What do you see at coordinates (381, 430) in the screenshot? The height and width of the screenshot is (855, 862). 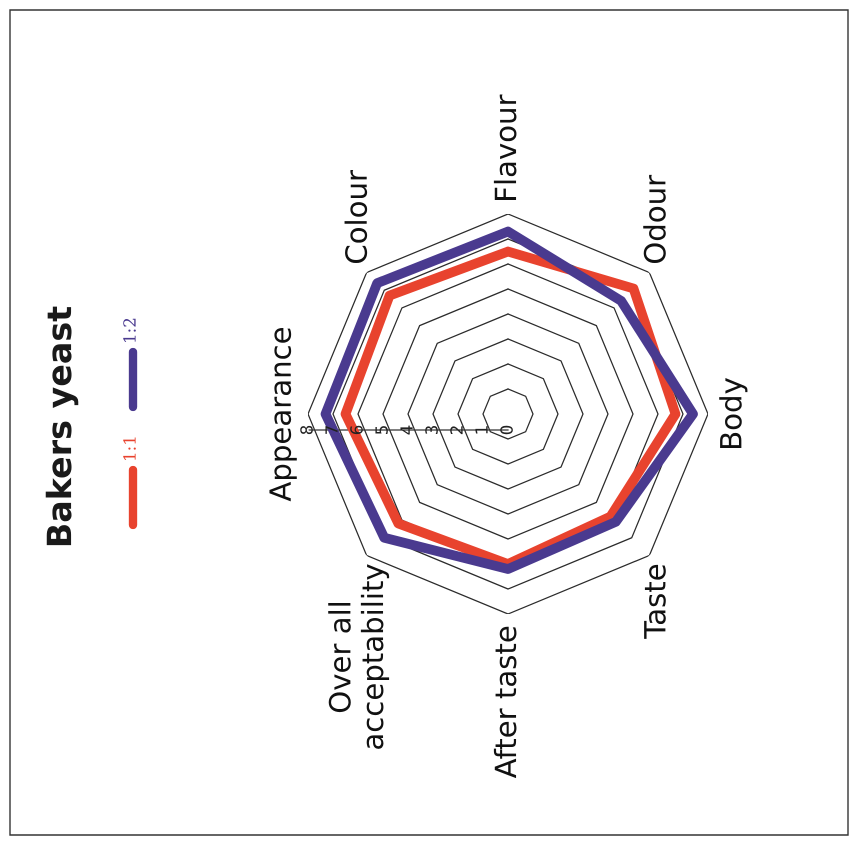 I see `y-tick-label: 5` at bounding box center [381, 430].